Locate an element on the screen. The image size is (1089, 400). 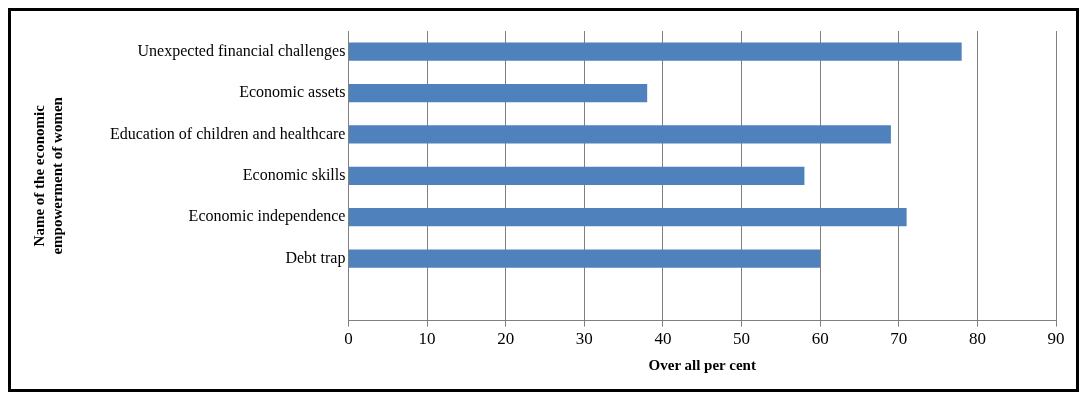
y-tick-label: Debt trap is located at coordinates (315, 257).